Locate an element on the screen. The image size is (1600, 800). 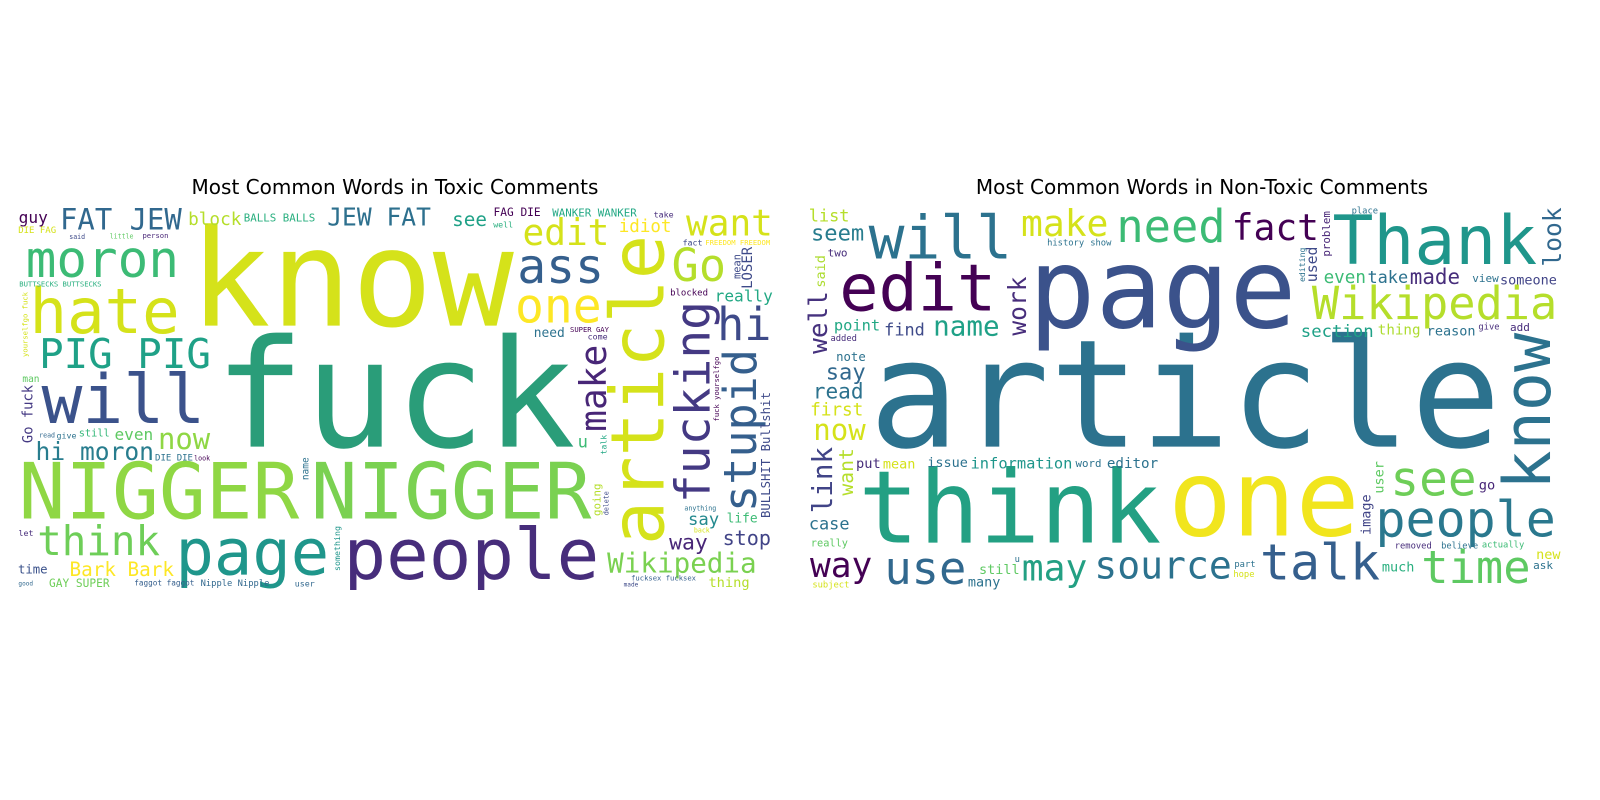
toxic-cloud-word: good is located at coordinates (25, 583).